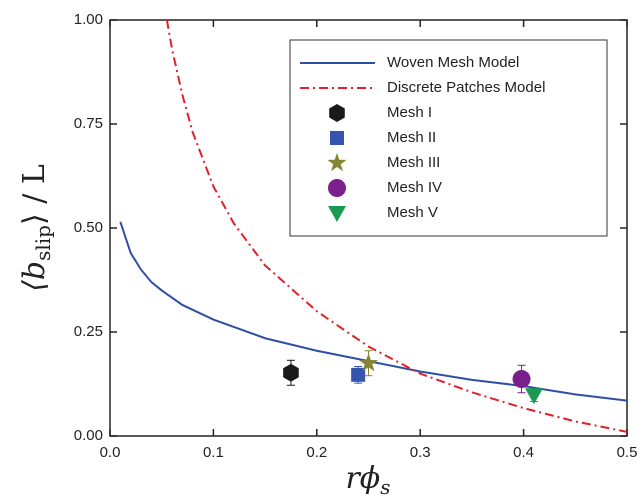 This screenshot has height=500, width=642. Describe the element at coordinates (34, 276) in the screenshot. I see `y-label-text: ⟨b` at that location.